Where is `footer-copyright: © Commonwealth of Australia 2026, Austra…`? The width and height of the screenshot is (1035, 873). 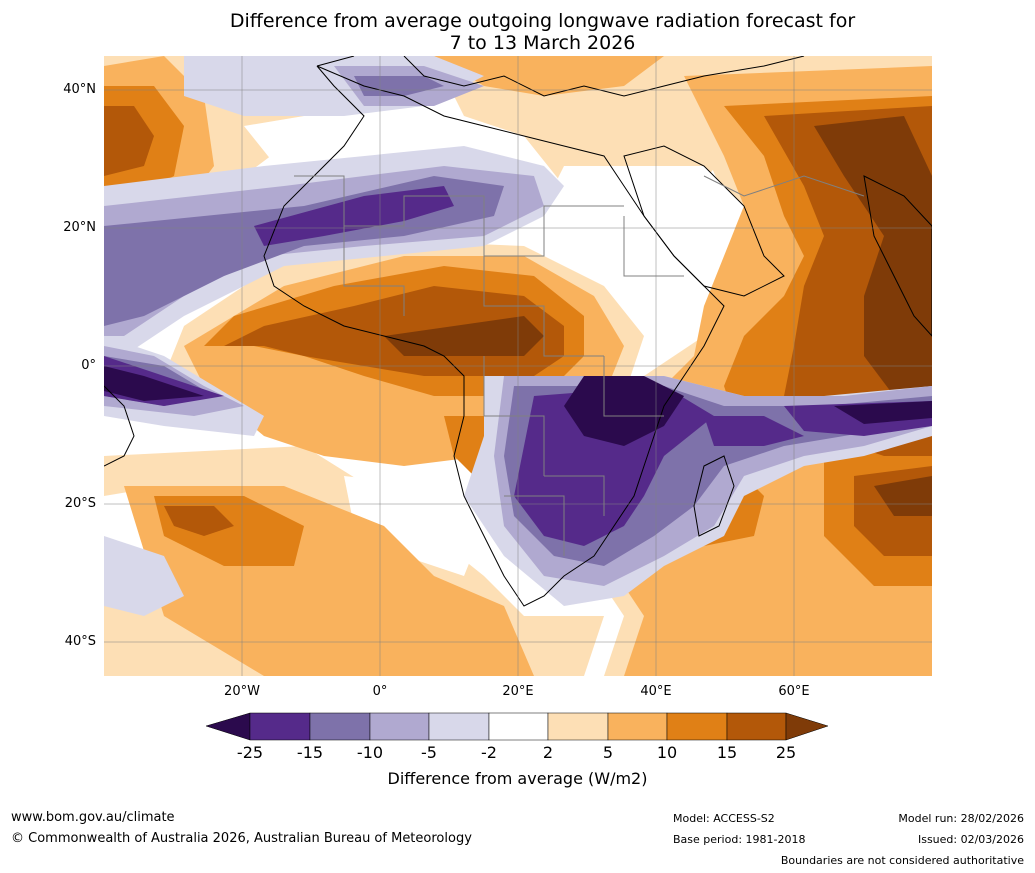
footer-copyright: © Commonwealth of Australia 2026, Austra… is located at coordinates (241, 838).